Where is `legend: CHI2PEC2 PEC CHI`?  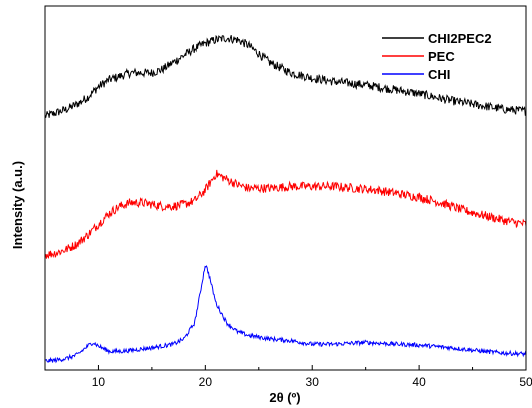
legend: CHI2PEC2 PEC CHI is located at coordinates (437, 56).